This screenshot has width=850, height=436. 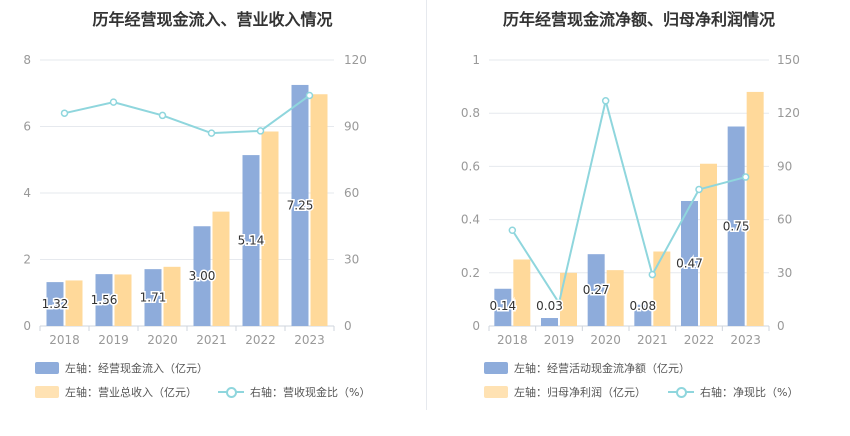 I want to click on legend-item-bar2: 左轴：营业总收入（亿元）, so click(x=116, y=392).